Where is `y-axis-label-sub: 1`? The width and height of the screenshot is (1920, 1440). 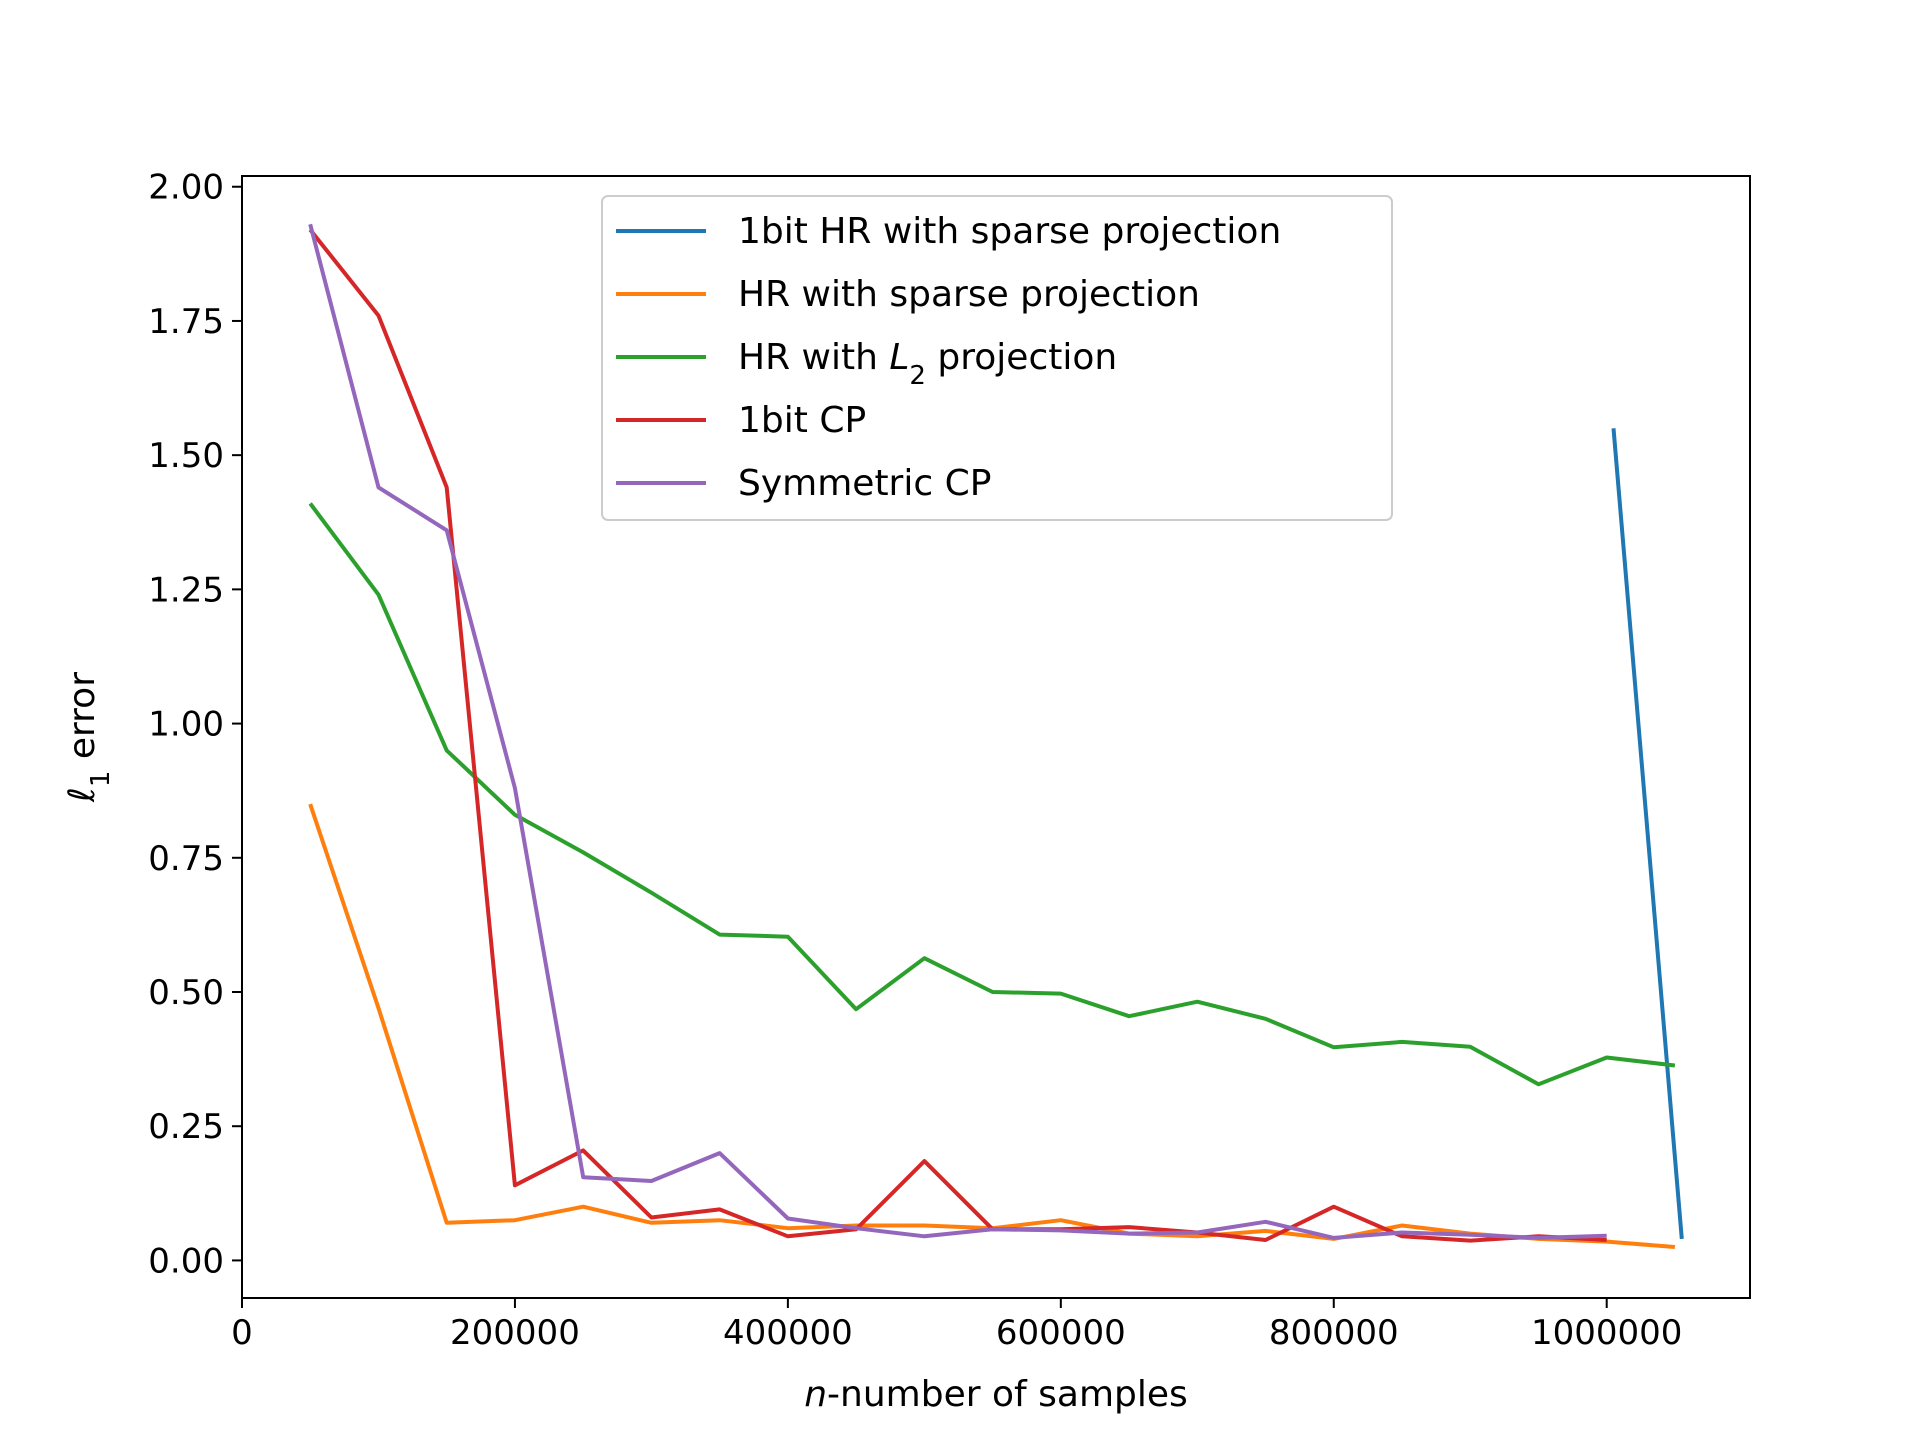 y-axis-label-sub: 1 is located at coordinates (101, 779).